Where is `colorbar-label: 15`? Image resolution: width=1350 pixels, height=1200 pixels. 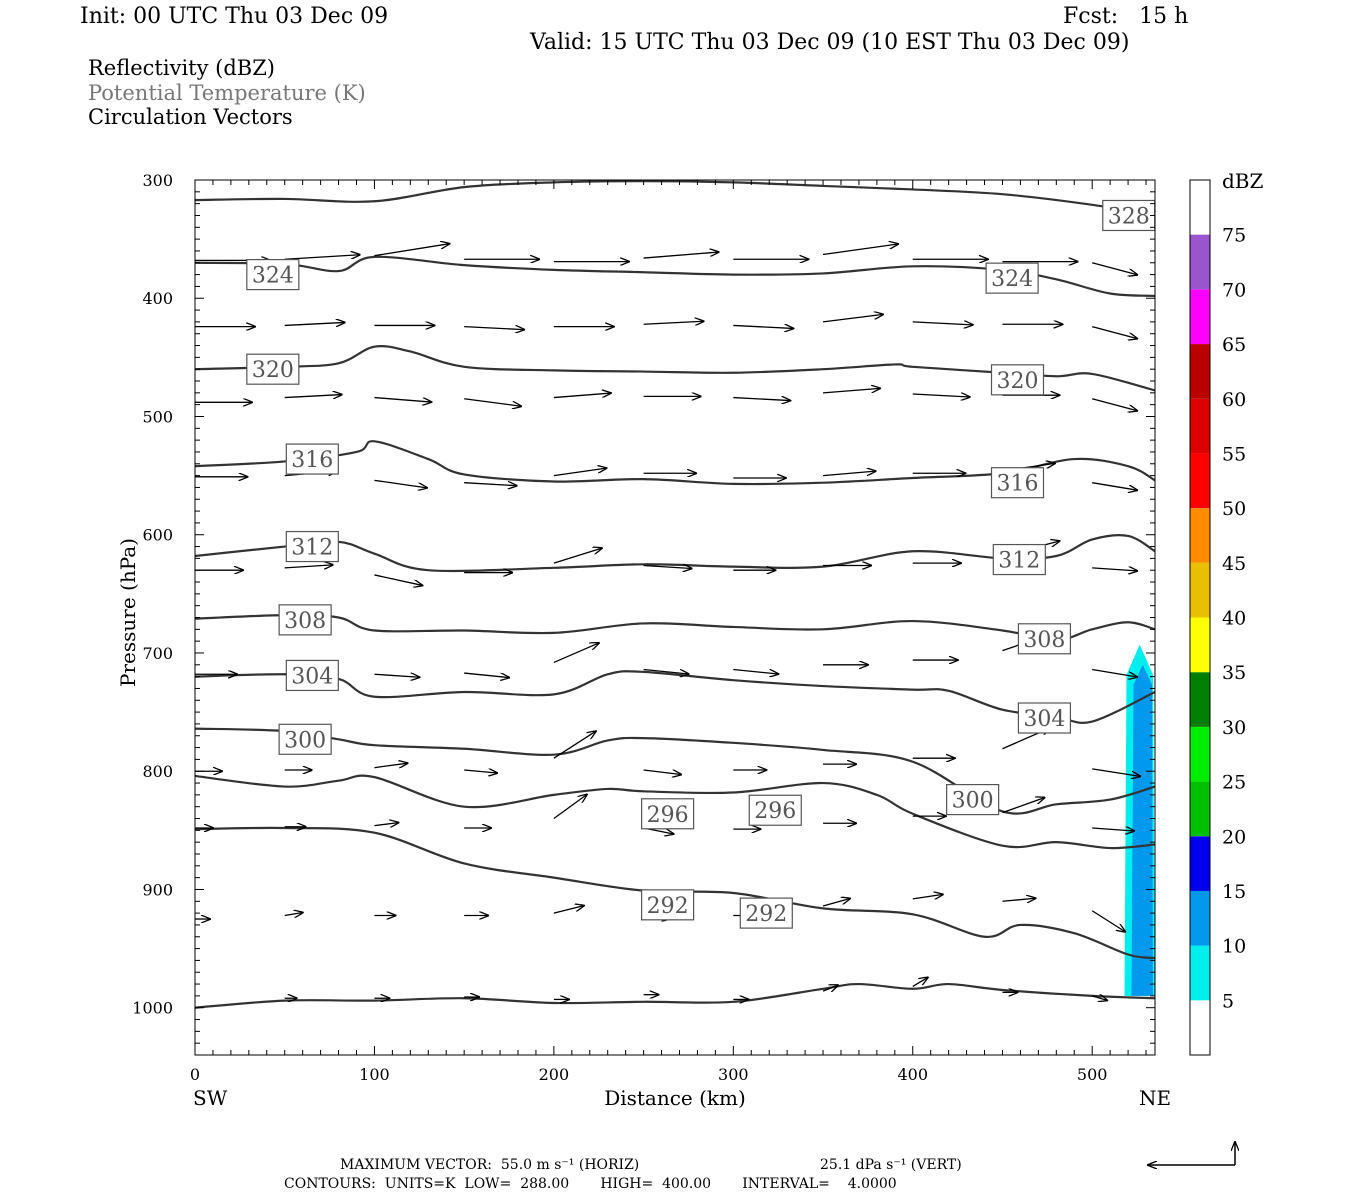
colorbar-label: 15 is located at coordinates (1234, 892).